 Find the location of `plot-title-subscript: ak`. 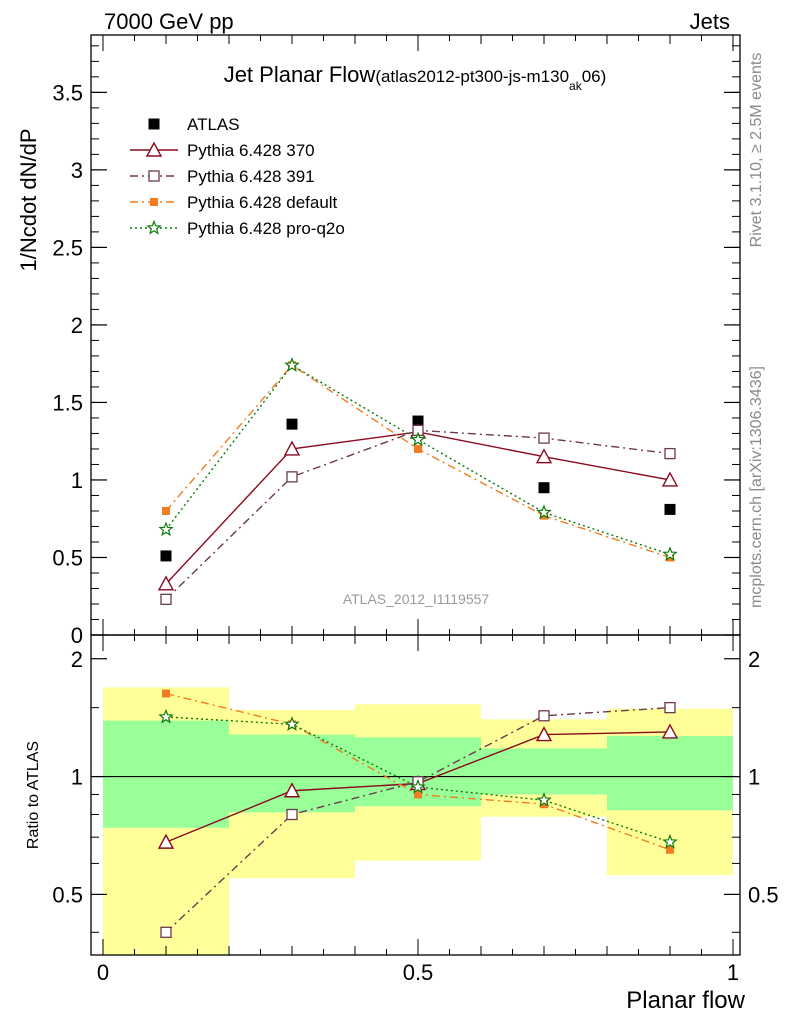

plot-title-subscript: ak is located at coordinates (576, 86).